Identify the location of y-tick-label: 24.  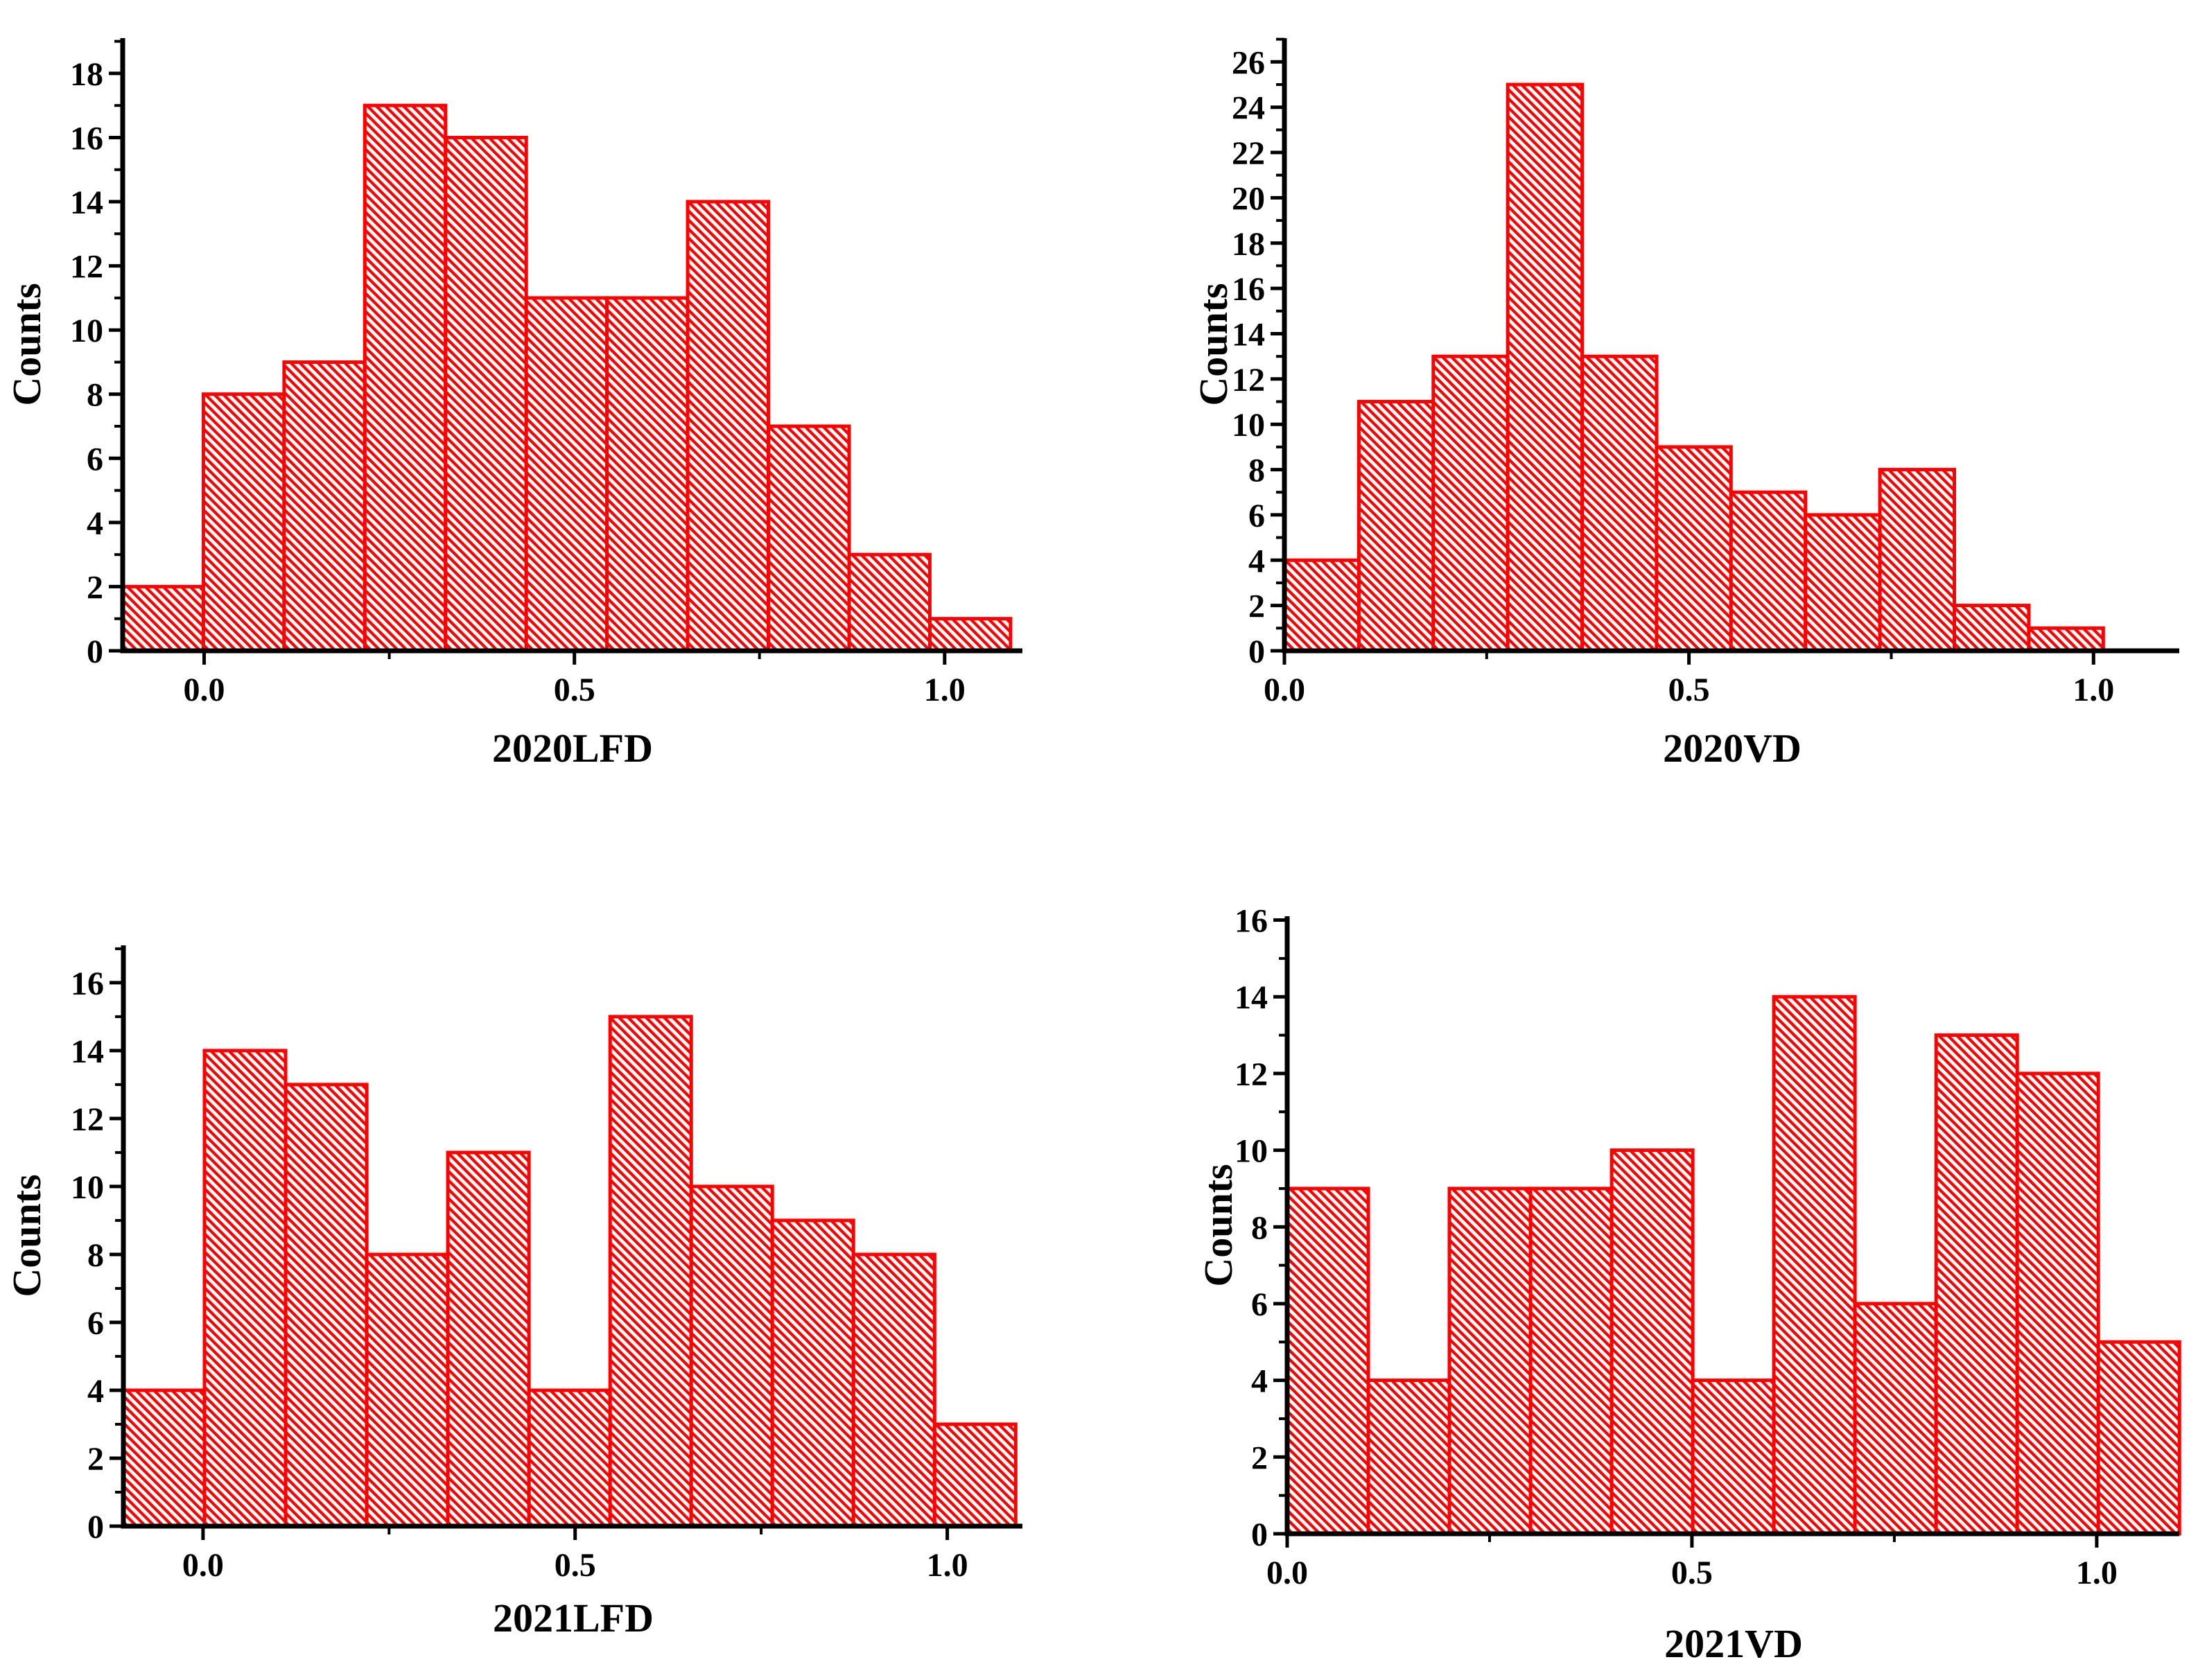
(1248, 108).